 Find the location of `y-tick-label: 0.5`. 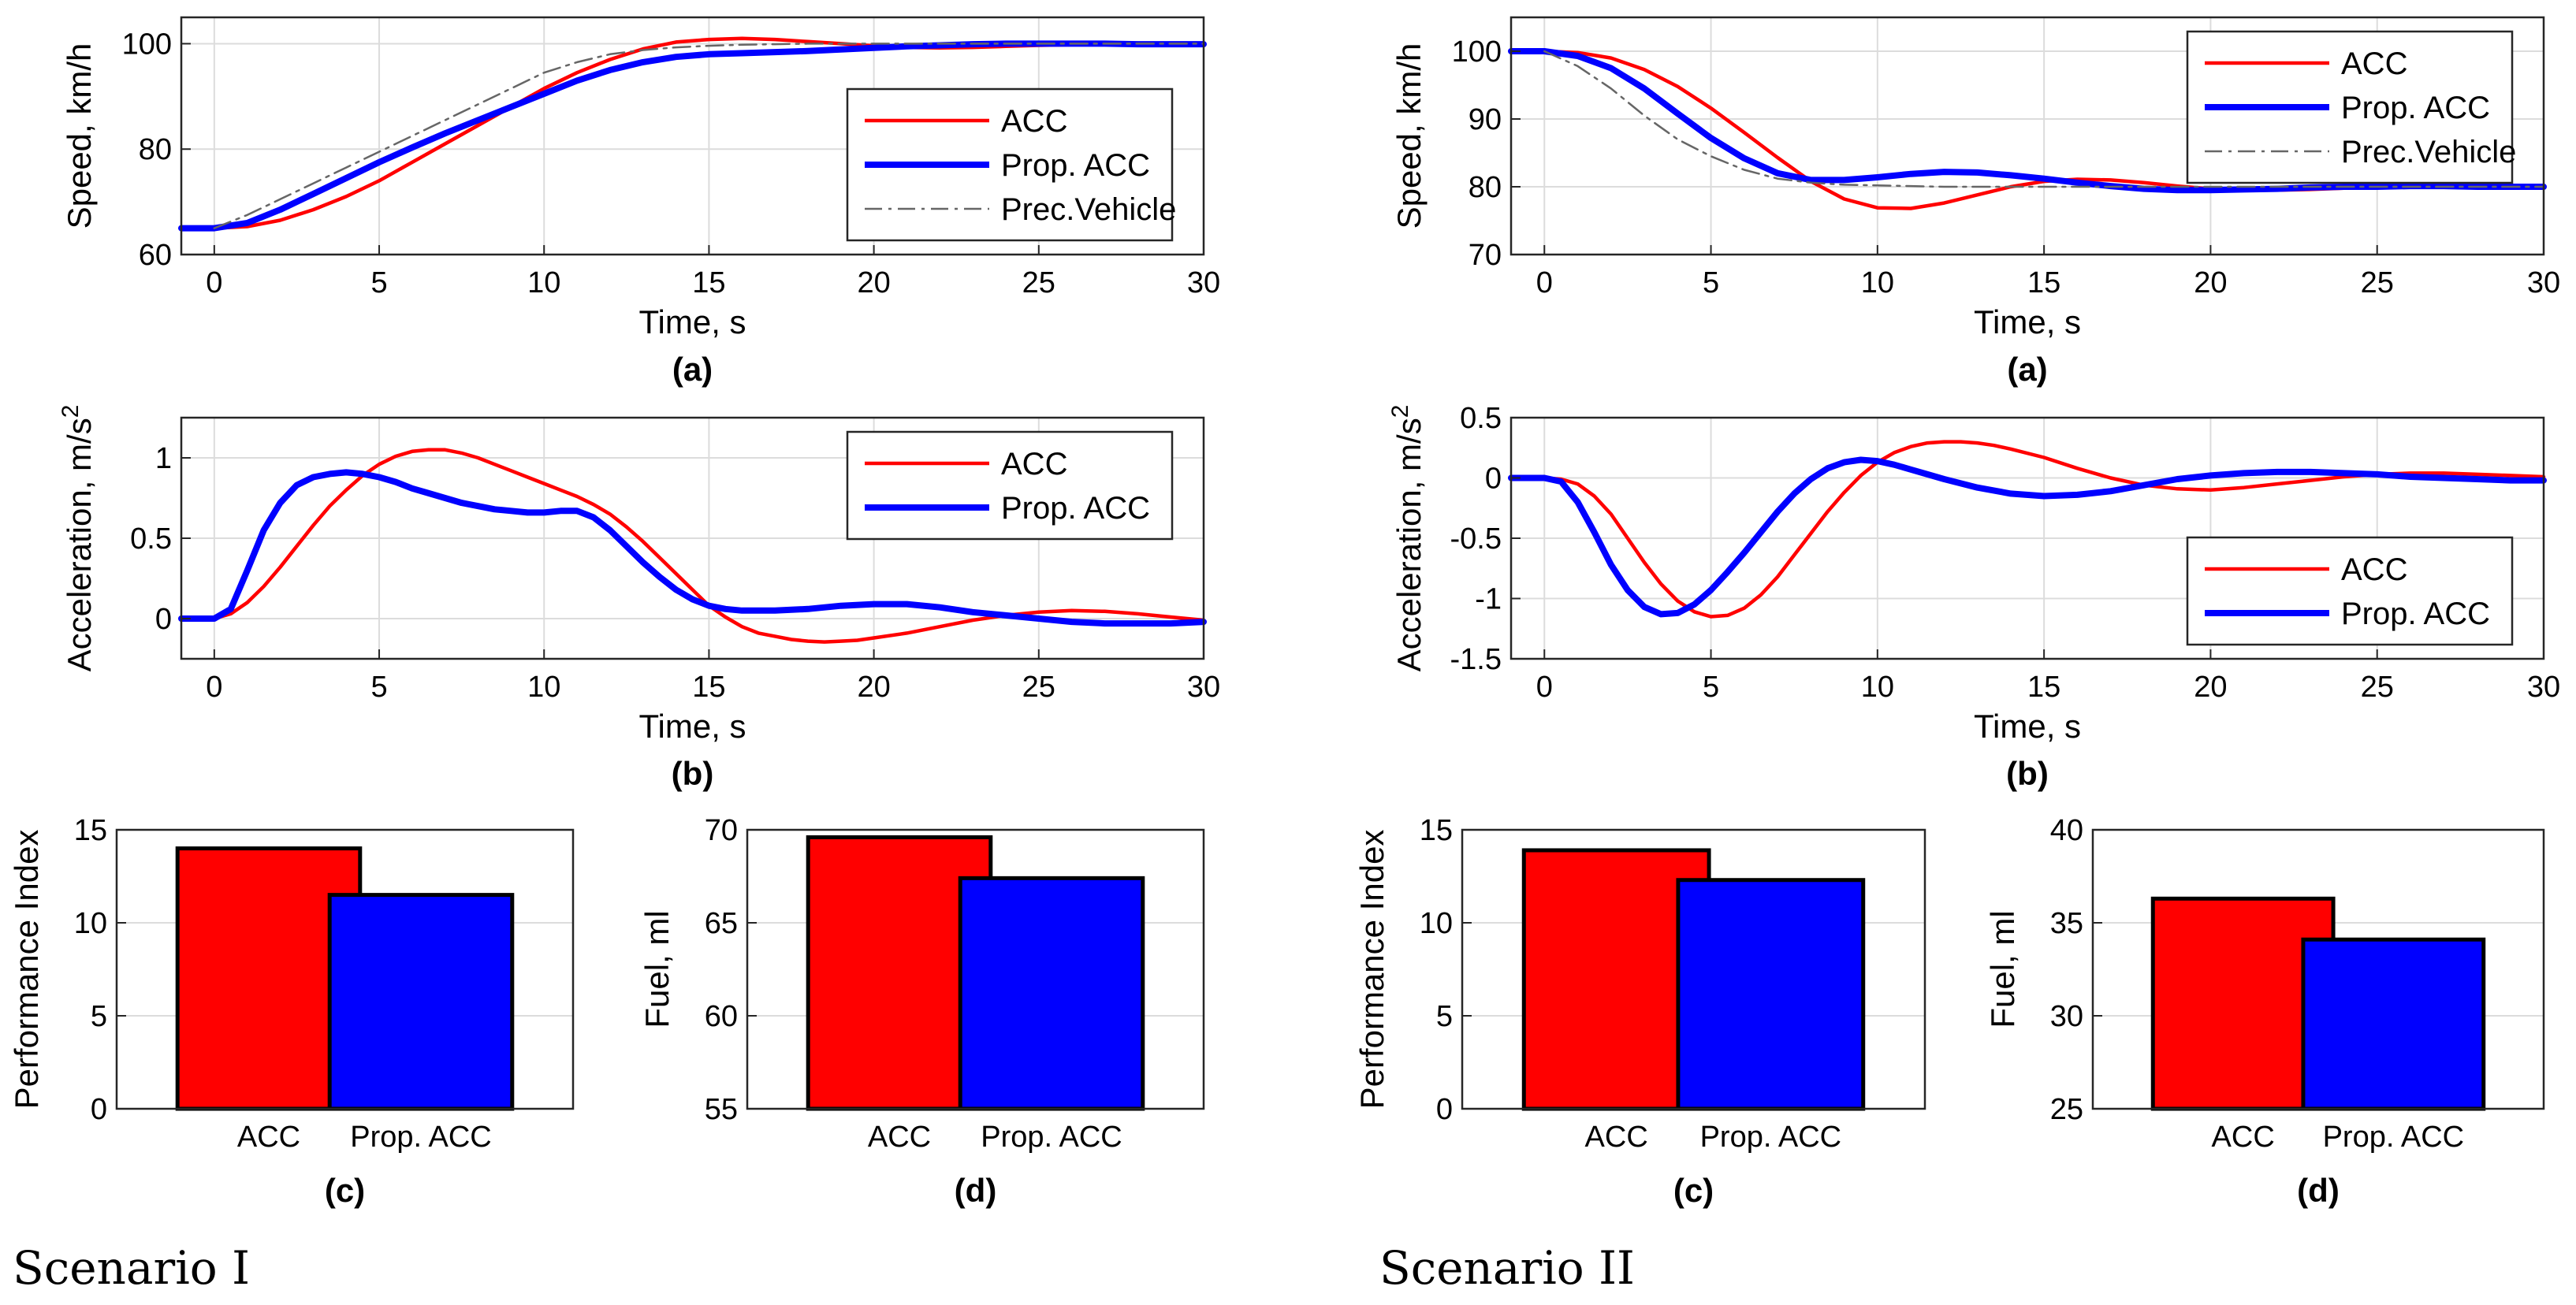

y-tick-label: 0.5 is located at coordinates (151, 539).